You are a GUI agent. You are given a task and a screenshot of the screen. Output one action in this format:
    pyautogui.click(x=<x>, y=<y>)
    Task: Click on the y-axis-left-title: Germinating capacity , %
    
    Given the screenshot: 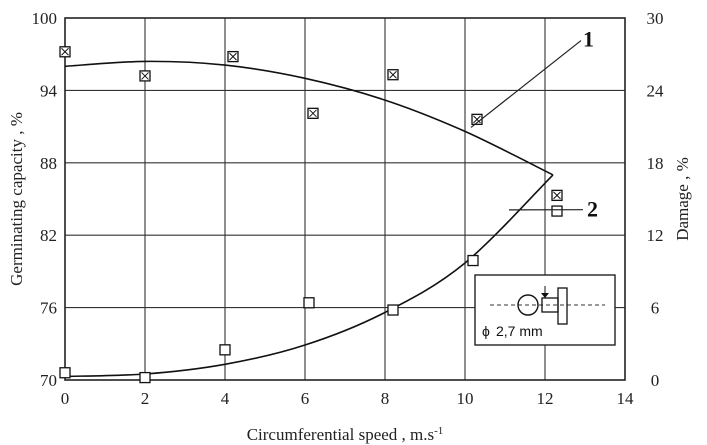 What is the action you would take?
    pyautogui.click(x=16, y=199)
    